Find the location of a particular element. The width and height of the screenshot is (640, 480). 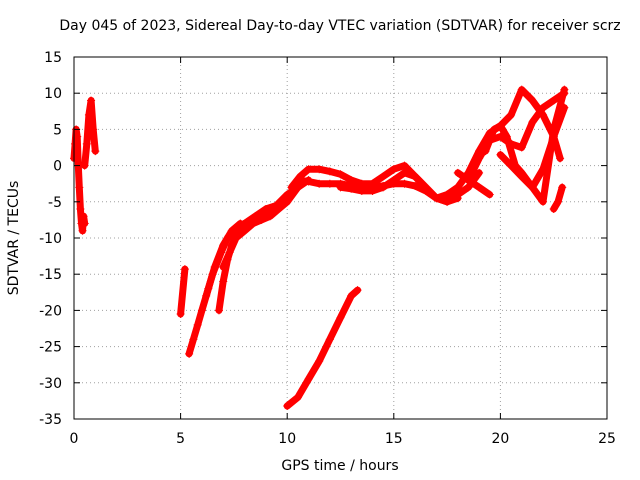

x-axis-label: GPS time / hours is located at coordinates (339, 466).